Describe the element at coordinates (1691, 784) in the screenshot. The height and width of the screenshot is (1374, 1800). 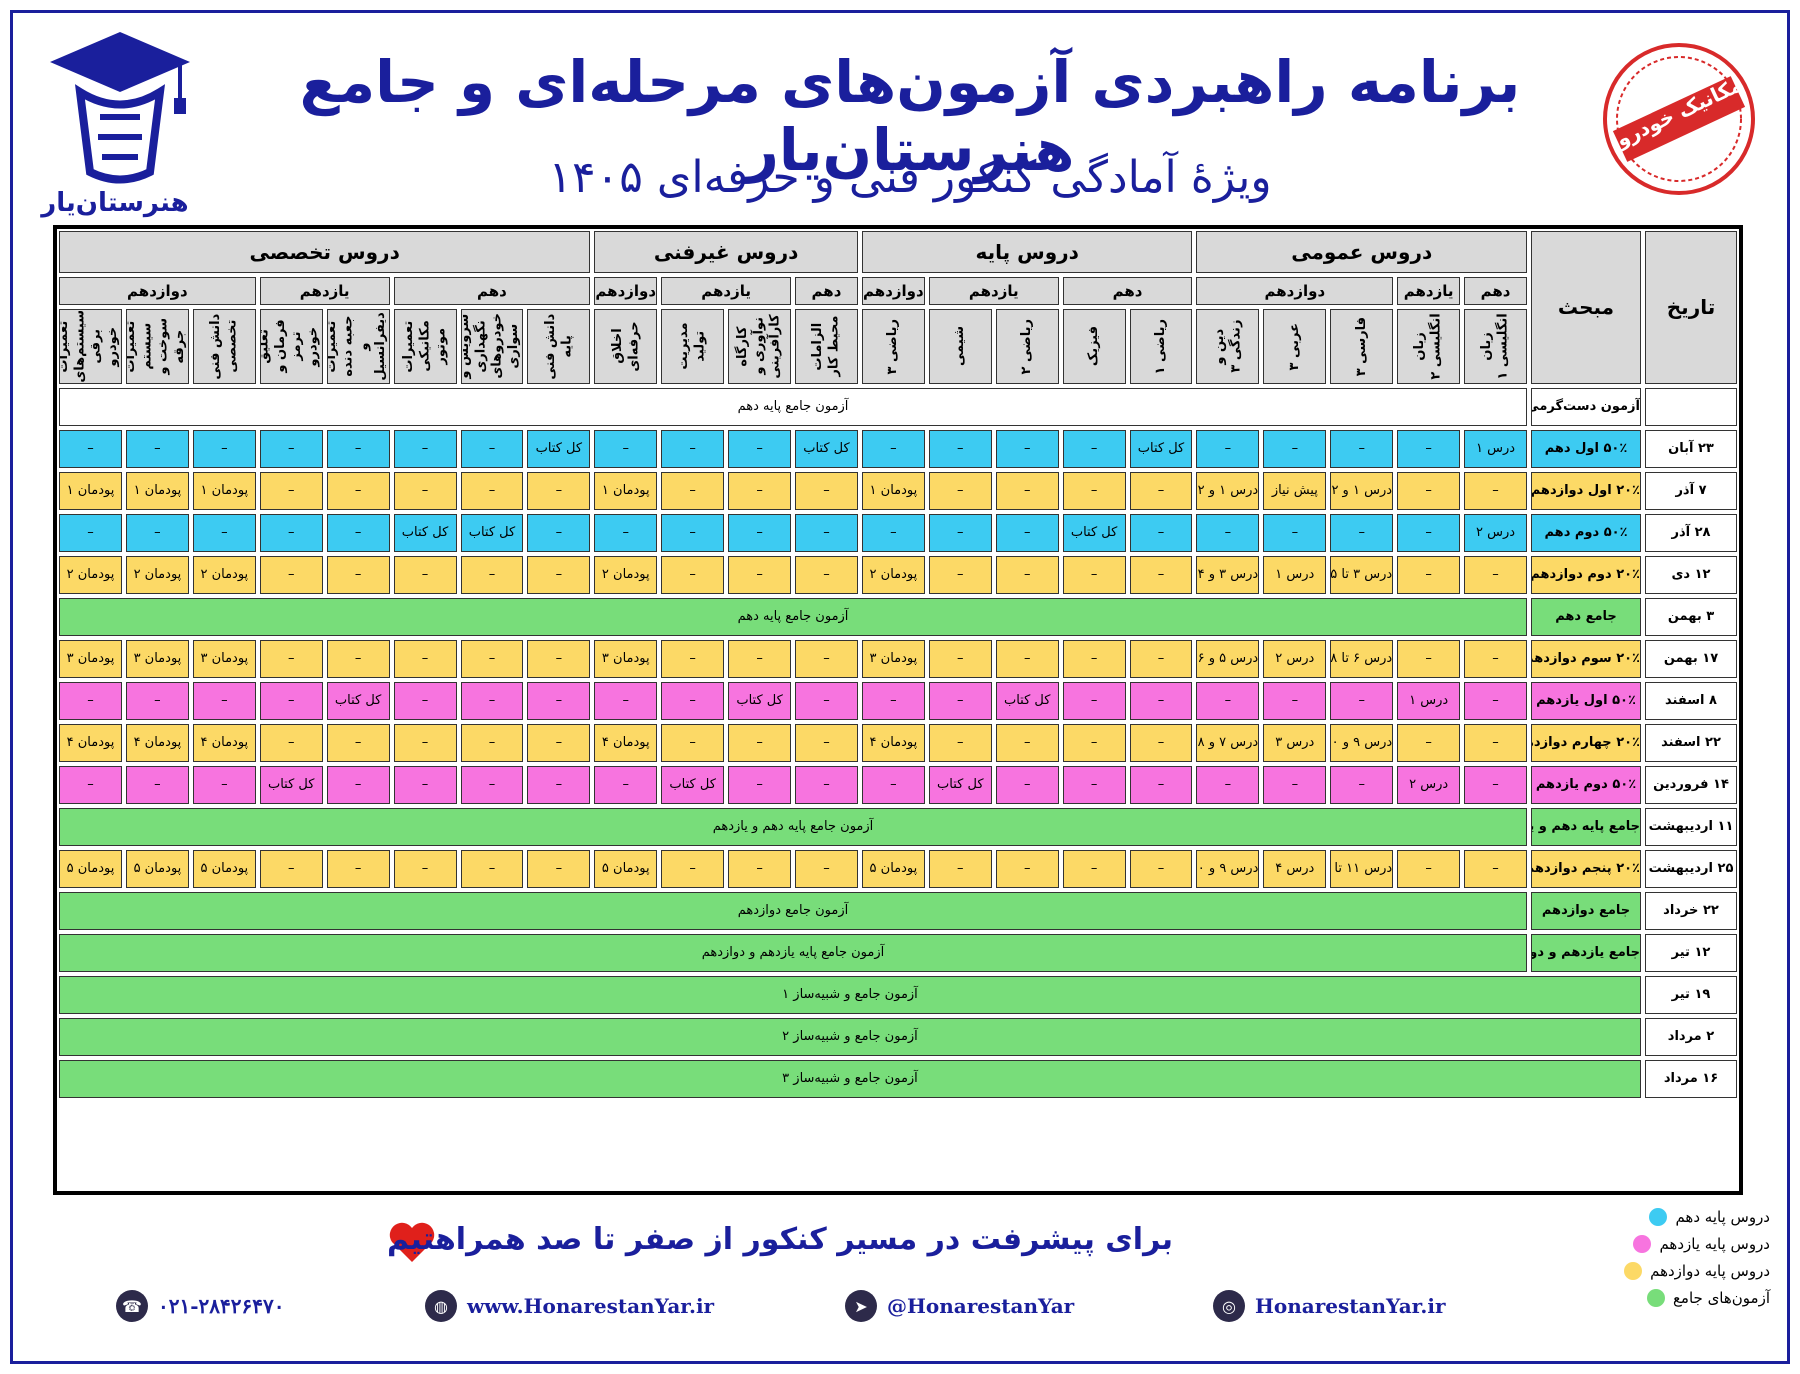
I see `row-date: ۱۴ فروردین` at that location.